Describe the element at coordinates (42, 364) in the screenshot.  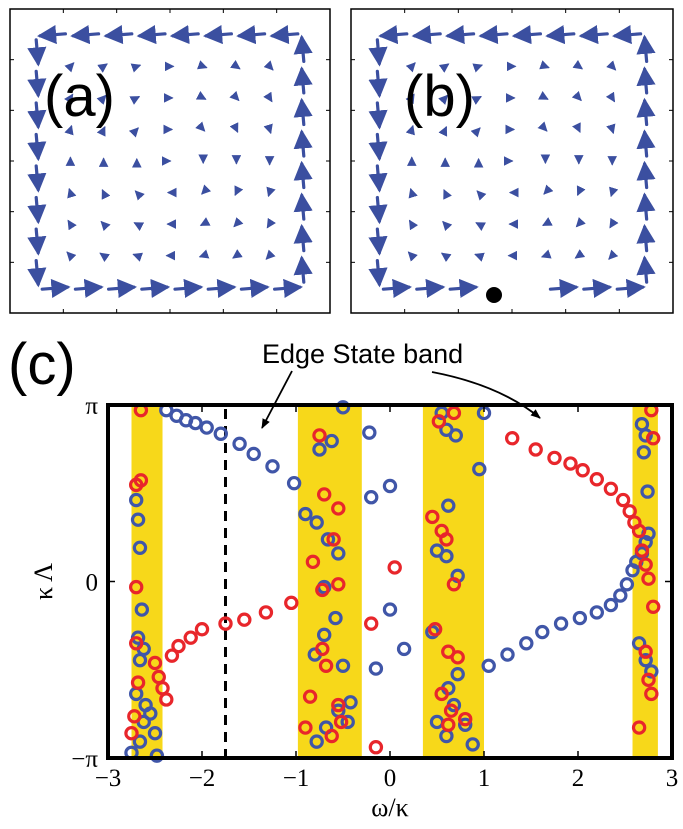
I see `panel-c-label: (c)` at that location.